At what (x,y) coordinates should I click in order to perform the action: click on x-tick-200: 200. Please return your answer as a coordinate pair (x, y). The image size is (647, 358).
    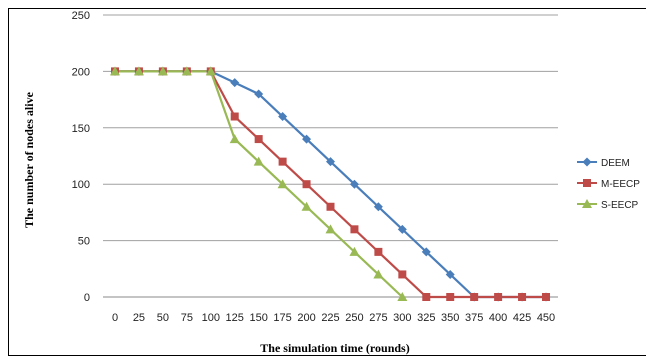
    Looking at the image, I should click on (306, 318).